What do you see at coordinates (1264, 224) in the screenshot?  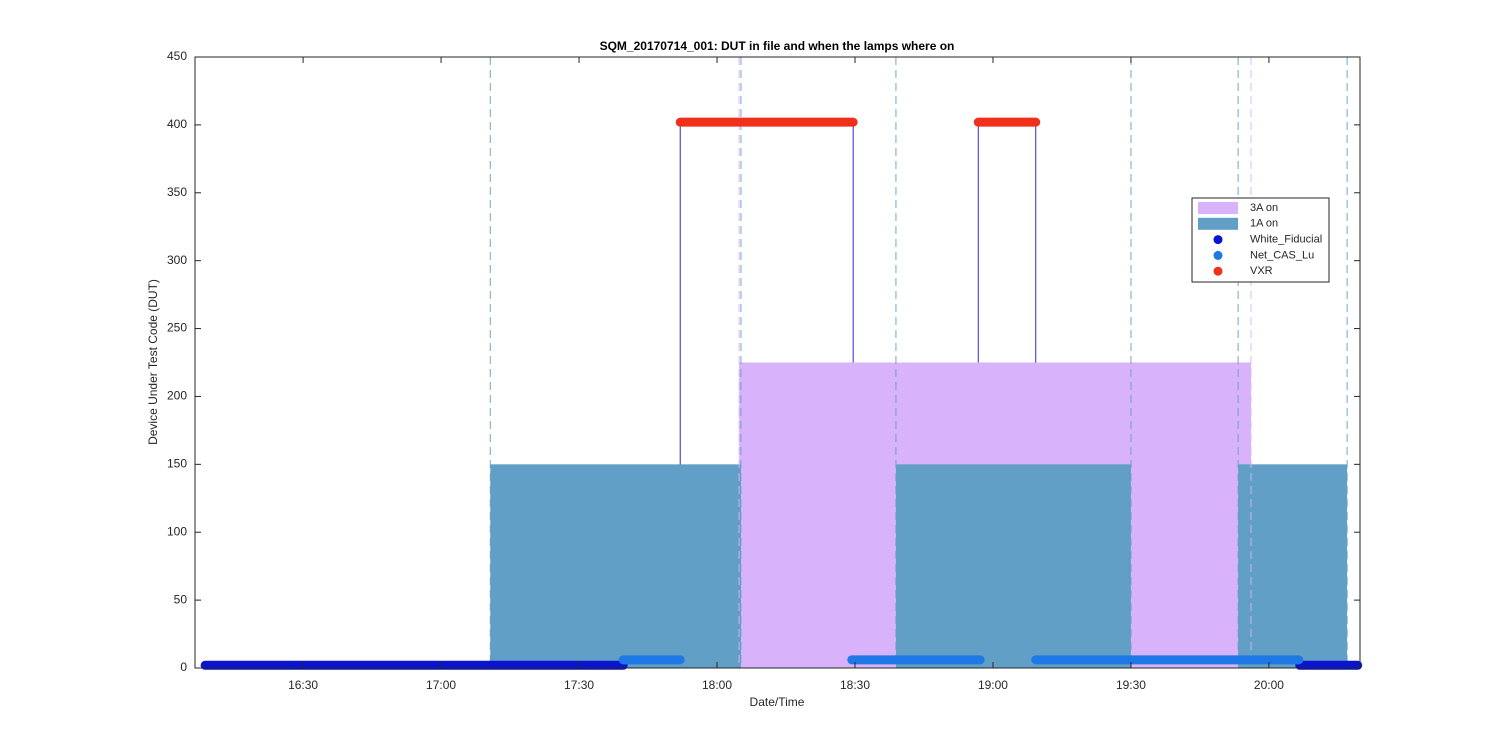 I see `legend-label: 1A on` at bounding box center [1264, 224].